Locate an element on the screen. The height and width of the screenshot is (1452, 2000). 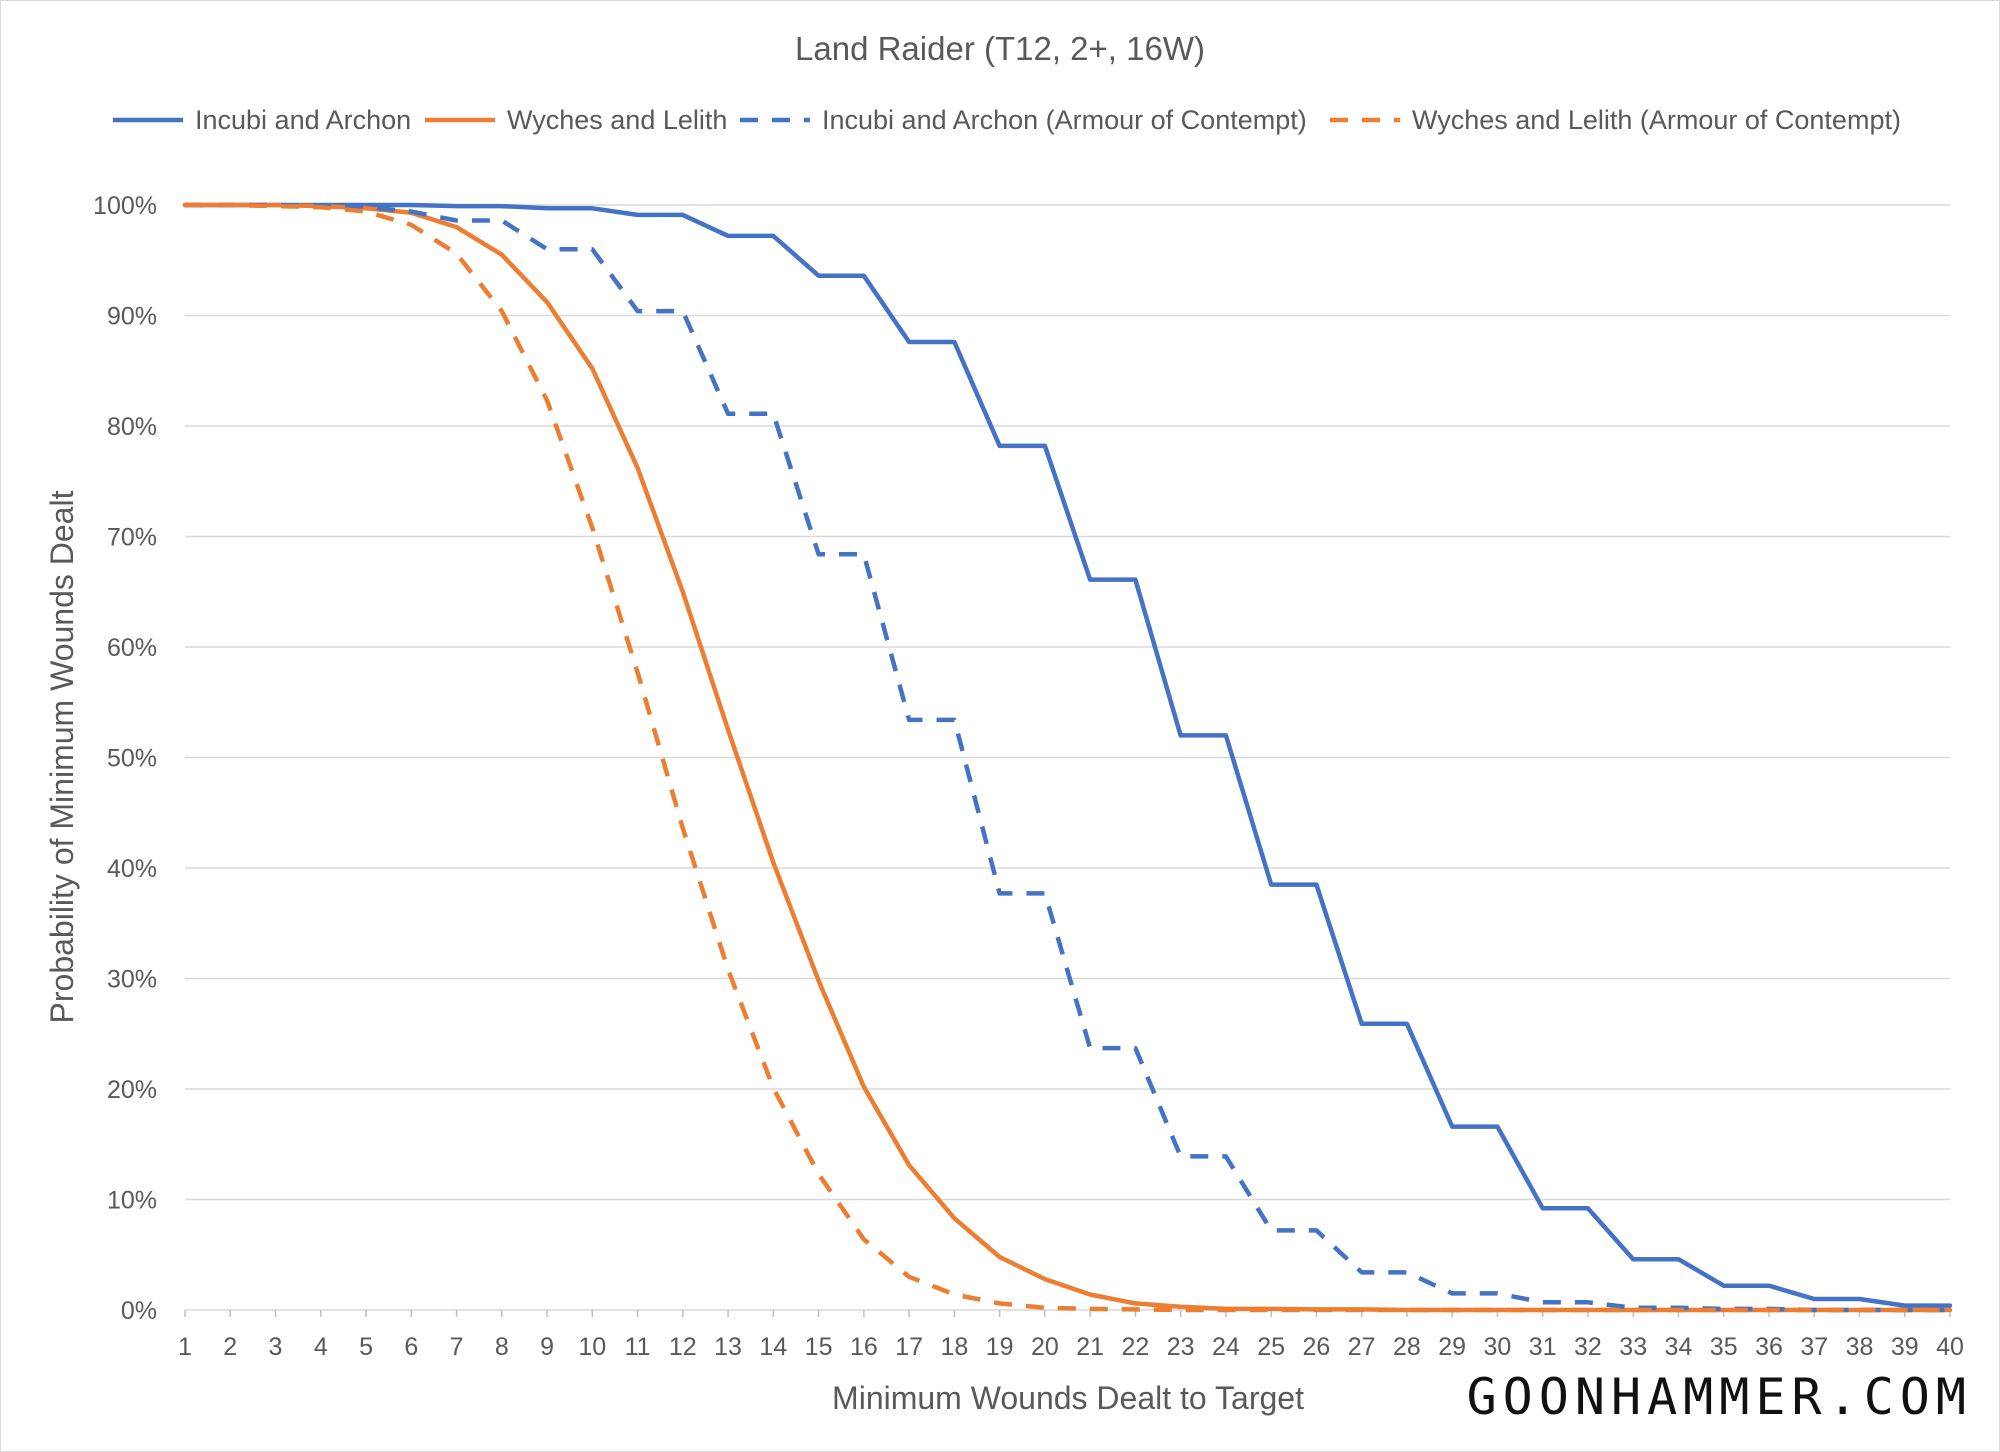
x-tick-label: 11 is located at coordinates (638, 1347).